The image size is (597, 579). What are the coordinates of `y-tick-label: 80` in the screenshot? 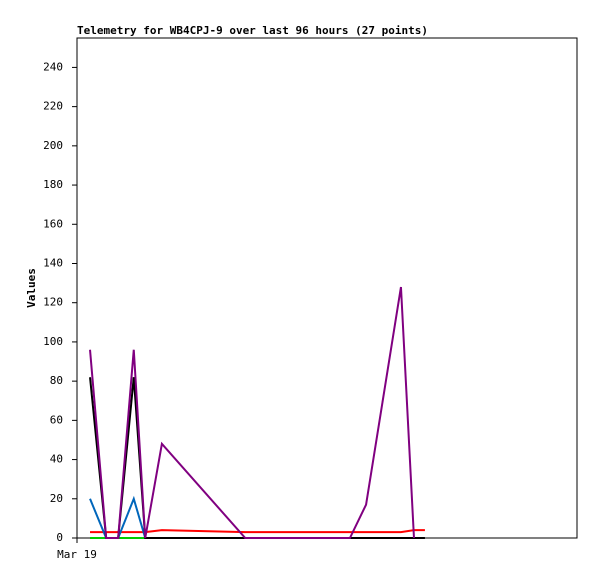 It's located at (56, 380).